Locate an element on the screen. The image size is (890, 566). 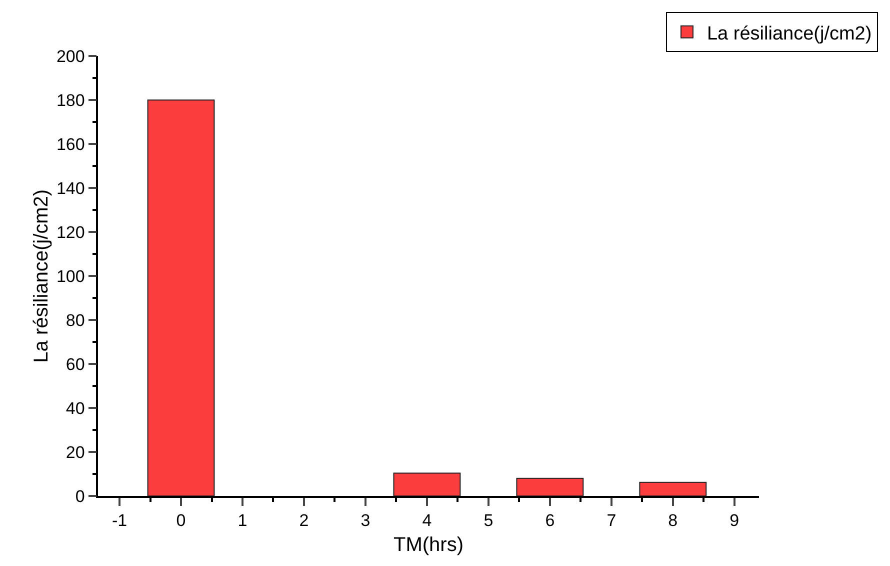
legend-label: La résiliance(j/cm2) is located at coordinates (789, 33).